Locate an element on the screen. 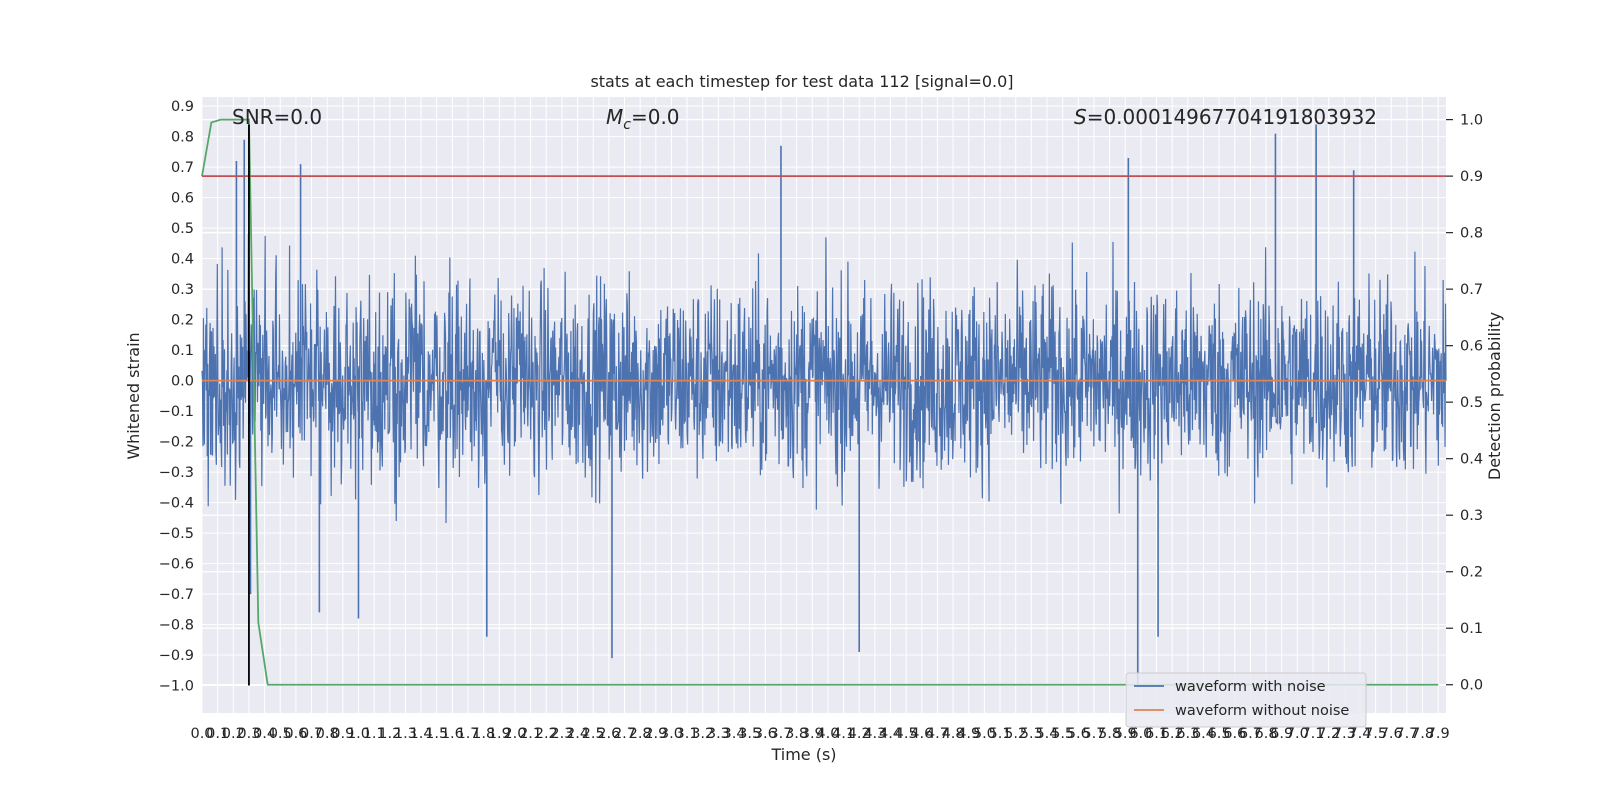 This screenshot has height=800, width=1600. x-tick-label: 2.9 is located at coordinates (655, 734).